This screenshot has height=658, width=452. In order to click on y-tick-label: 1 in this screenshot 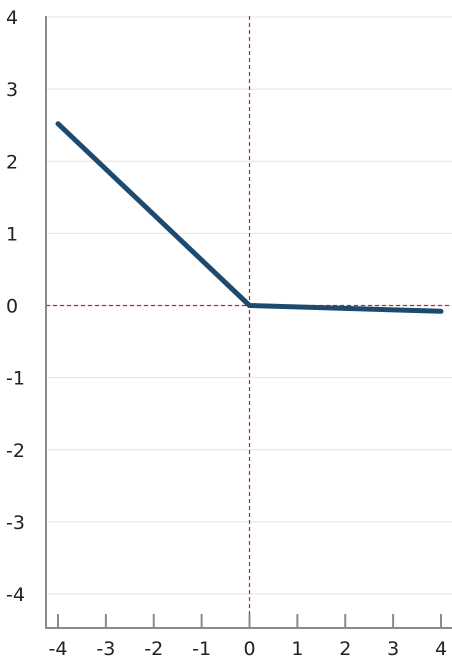, I will do `click(12, 234)`.